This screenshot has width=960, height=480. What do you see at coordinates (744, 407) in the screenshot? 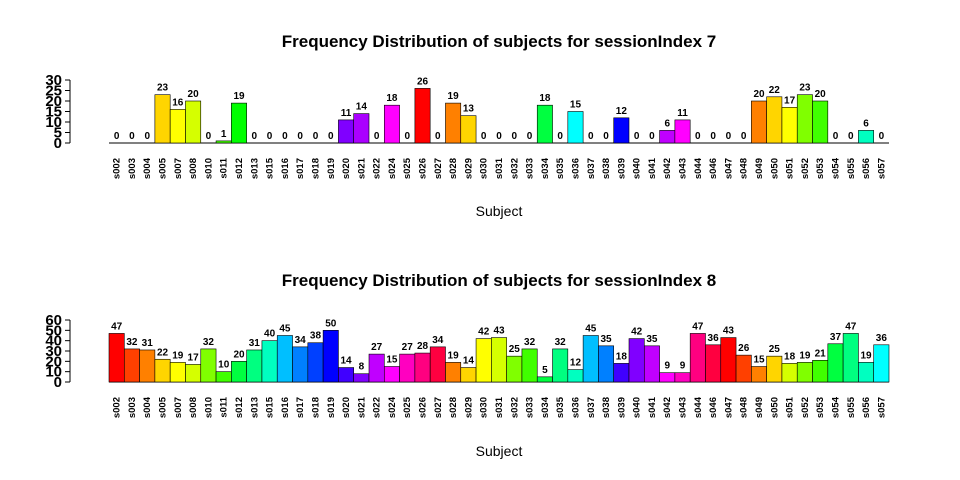
I see `x-tick-label: s048` at bounding box center [744, 407].